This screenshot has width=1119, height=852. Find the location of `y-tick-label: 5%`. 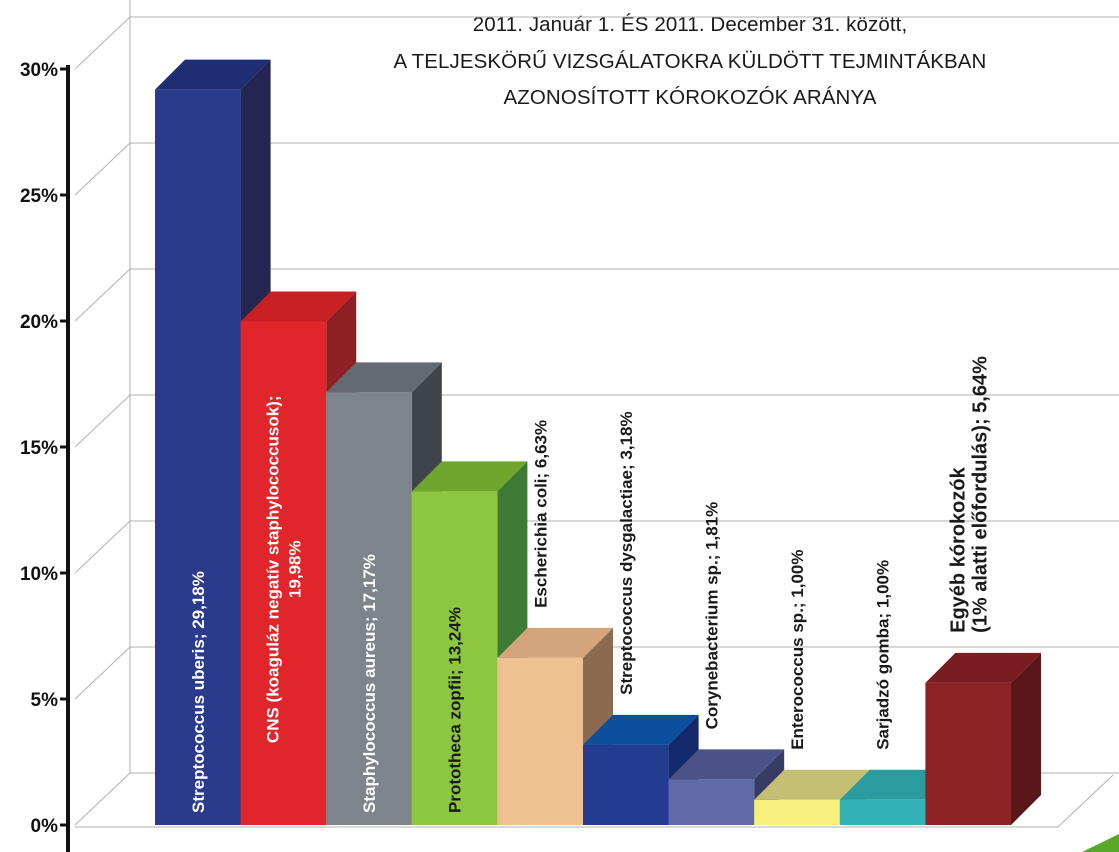

y-tick-label: 5% is located at coordinates (45, 700).